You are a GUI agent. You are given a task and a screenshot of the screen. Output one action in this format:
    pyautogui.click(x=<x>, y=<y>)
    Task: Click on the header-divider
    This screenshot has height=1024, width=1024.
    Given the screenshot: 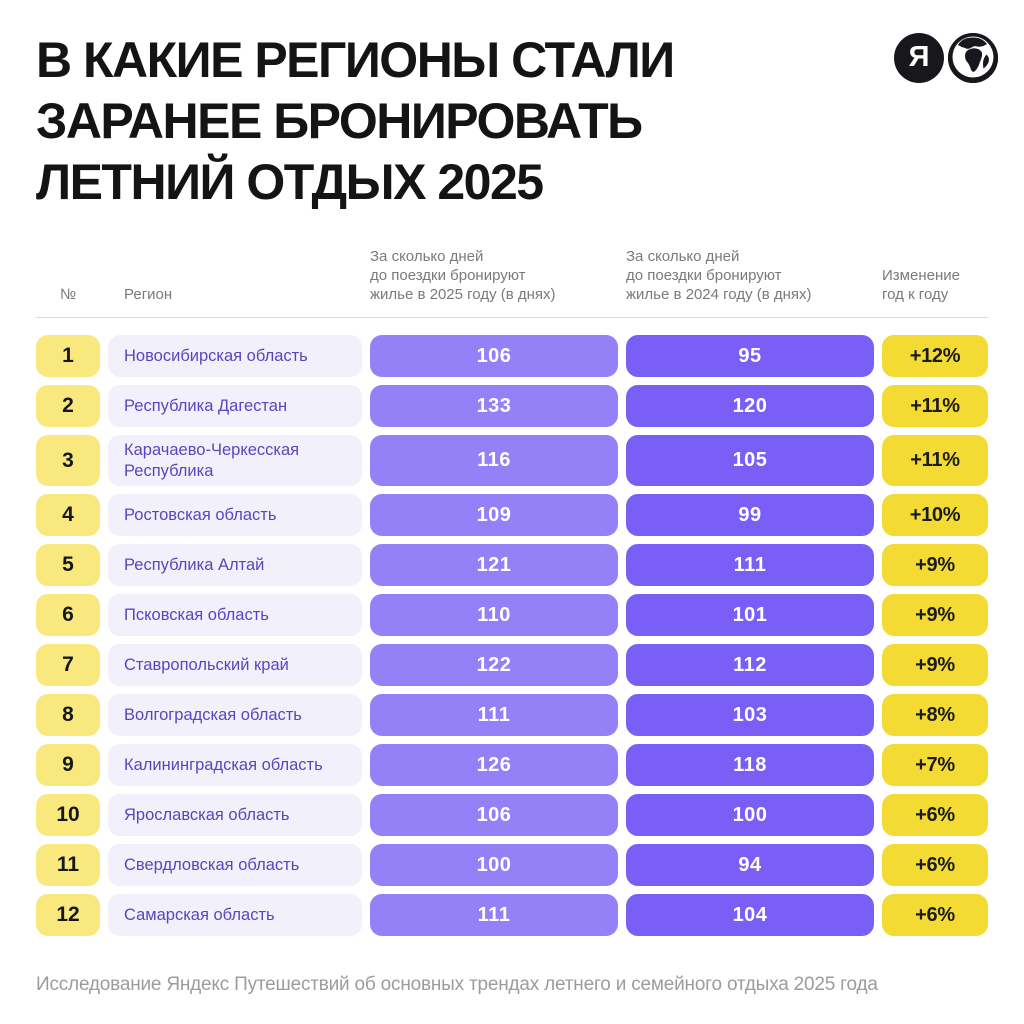 What is the action you would take?
    pyautogui.click(x=512, y=317)
    